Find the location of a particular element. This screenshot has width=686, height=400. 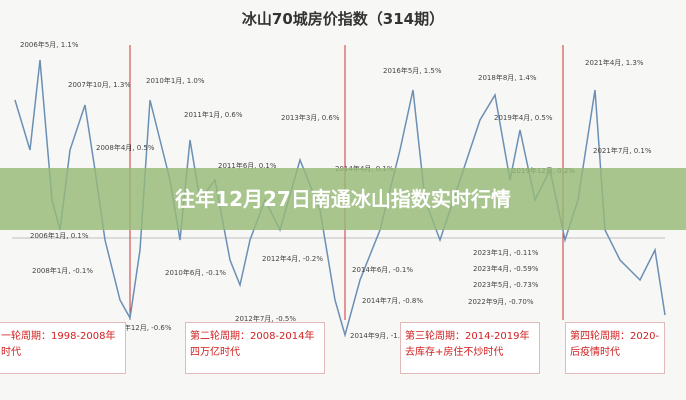

annotation: 2006年5月, 1.1% is located at coordinates (49, 45).